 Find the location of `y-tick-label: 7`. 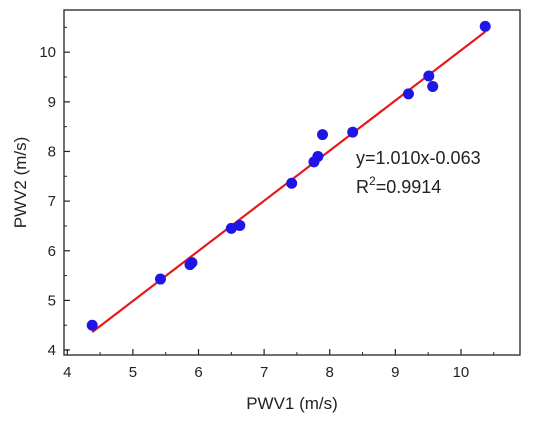

y-tick-label: 7 is located at coordinates (52, 201).